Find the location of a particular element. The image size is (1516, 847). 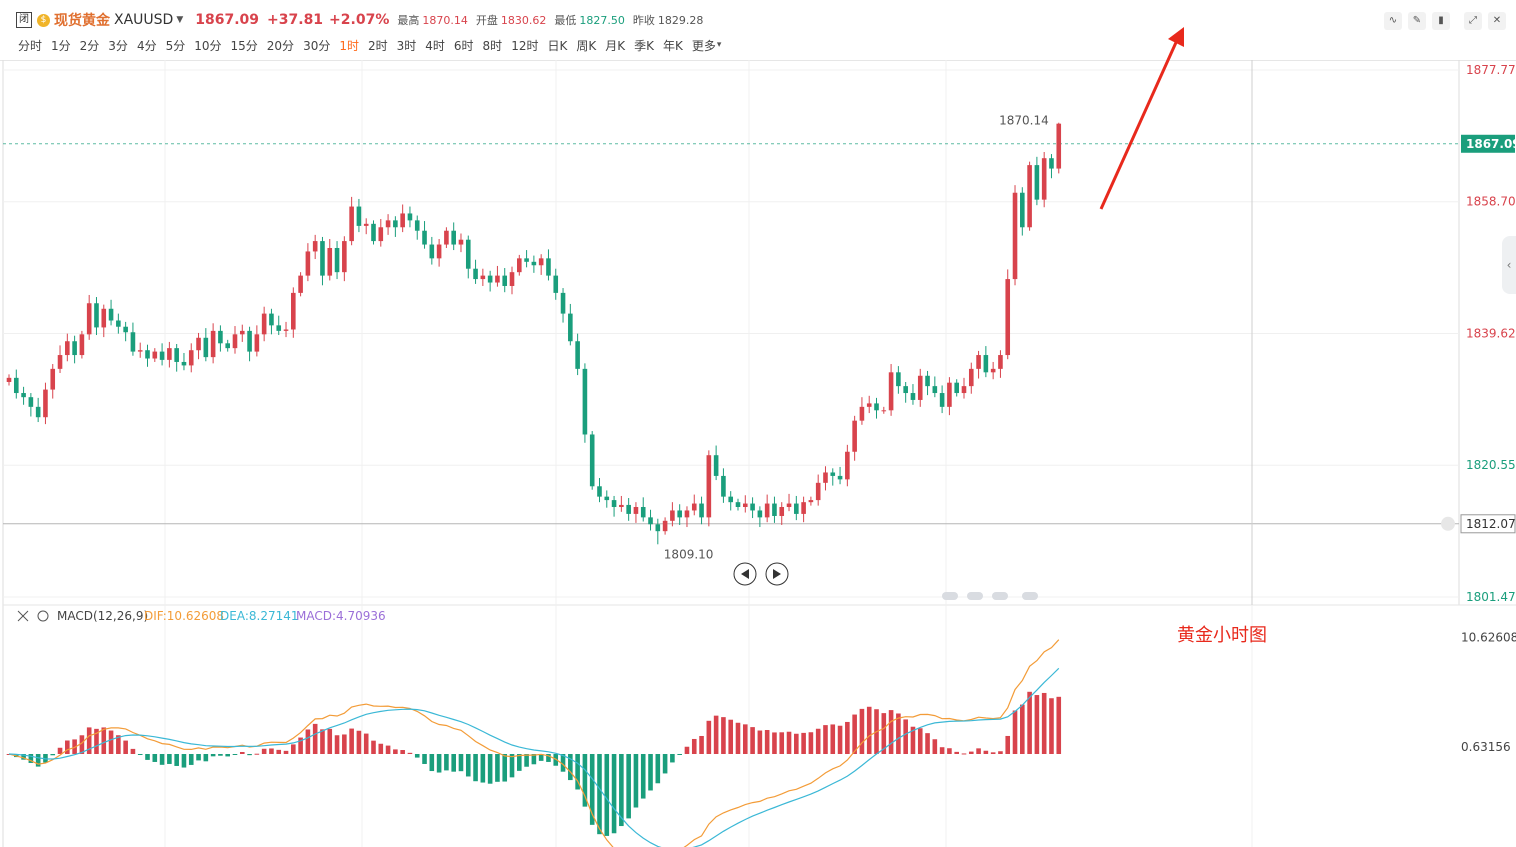

timeframe-16: 12时 is located at coordinates (525, 45).